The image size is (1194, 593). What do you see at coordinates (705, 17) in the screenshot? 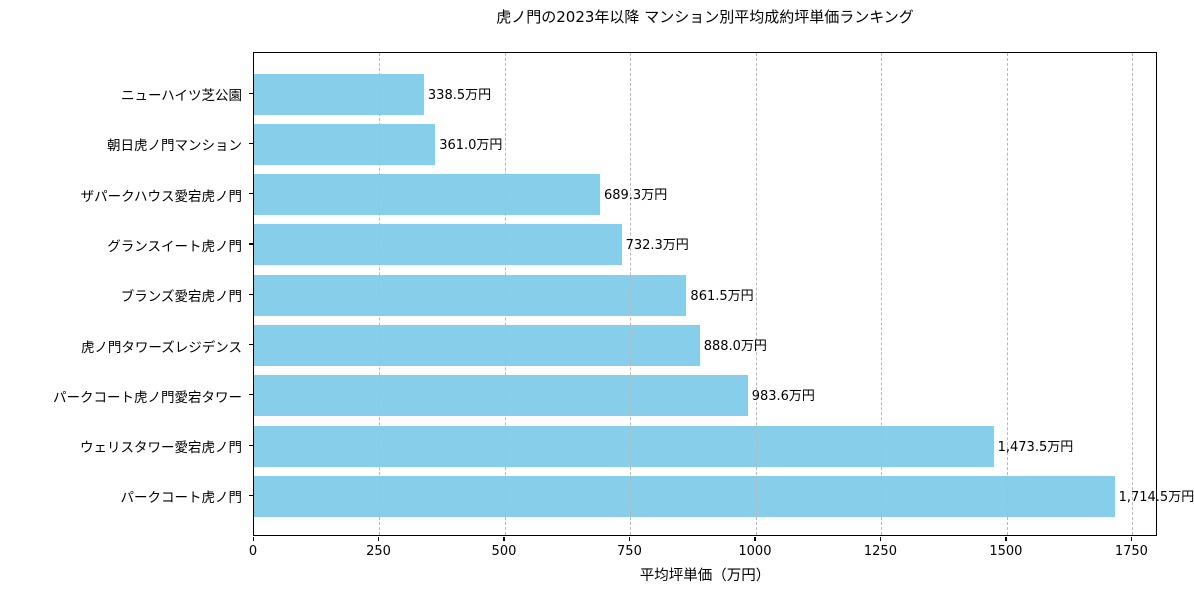
I see `chart-title: 虎ノ門の2023年以降 マンション別平均成約坪単価ランキング` at bounding box center [705, 17].